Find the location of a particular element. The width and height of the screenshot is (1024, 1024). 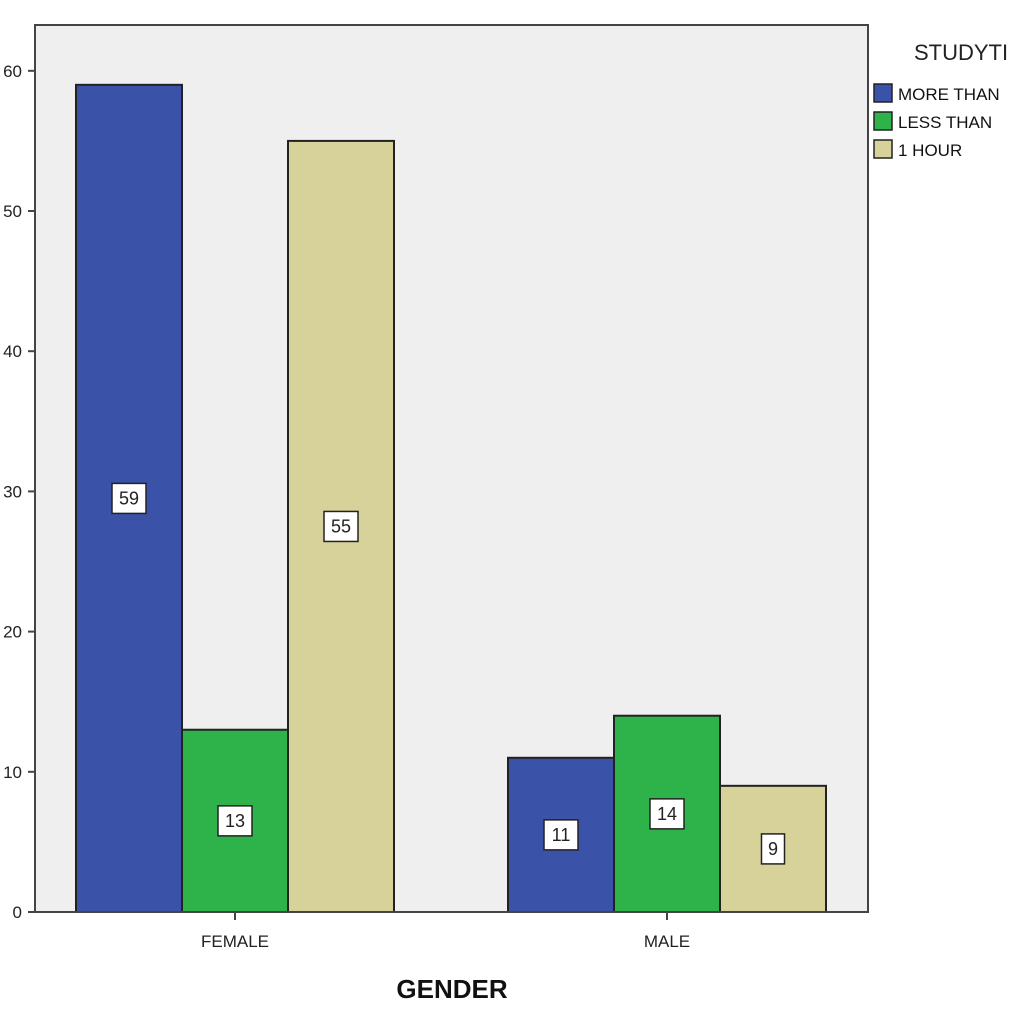

x-tick-label: FEMALE is located at coordinates (235, 941).